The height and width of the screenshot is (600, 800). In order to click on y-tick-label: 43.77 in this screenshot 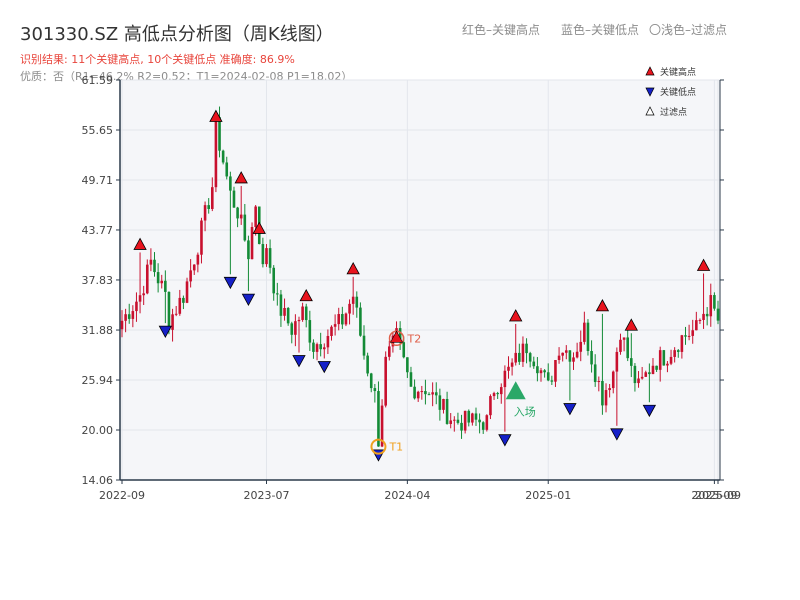, I will do `click(98, 230)`.